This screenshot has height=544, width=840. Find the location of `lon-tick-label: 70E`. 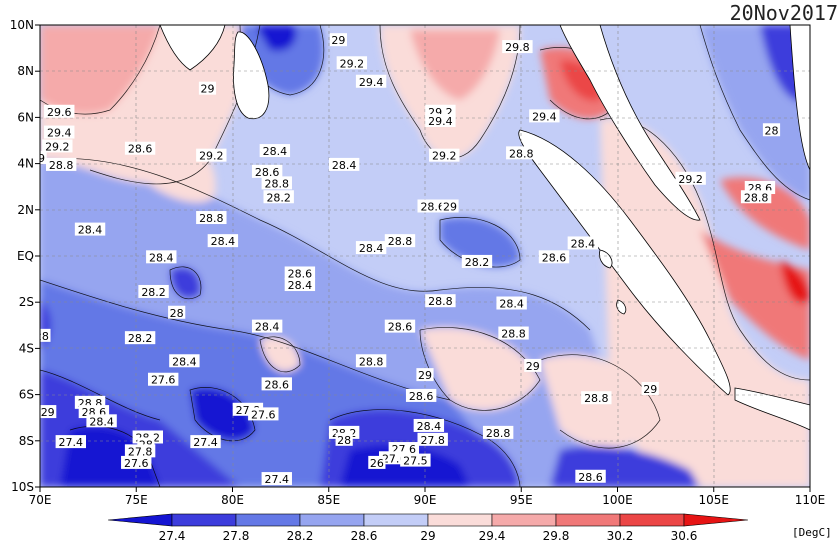

lon-tick-label: 70E is located at coordinates (40, 500).